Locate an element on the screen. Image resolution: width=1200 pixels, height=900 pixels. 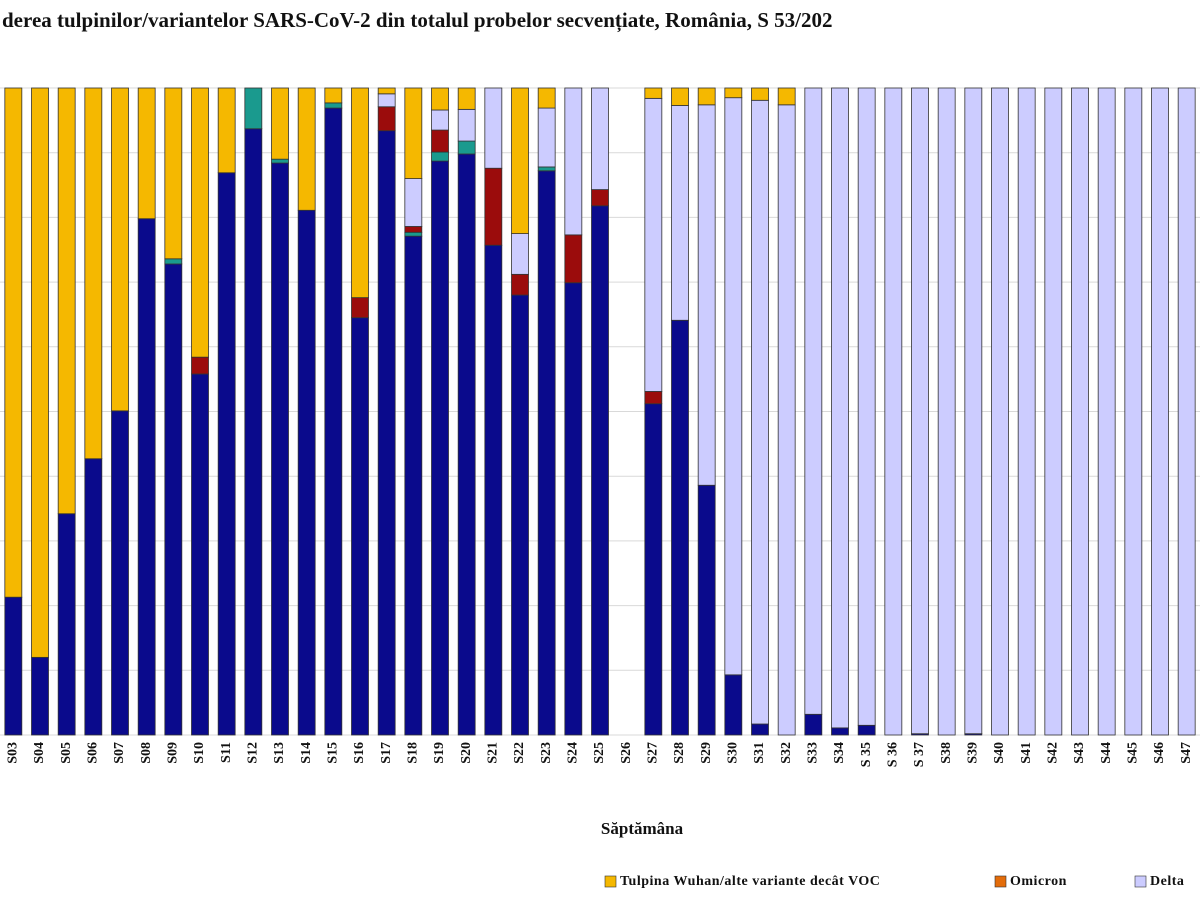
x-axis-title: Săptămâna is located at coordinates (642, 828).